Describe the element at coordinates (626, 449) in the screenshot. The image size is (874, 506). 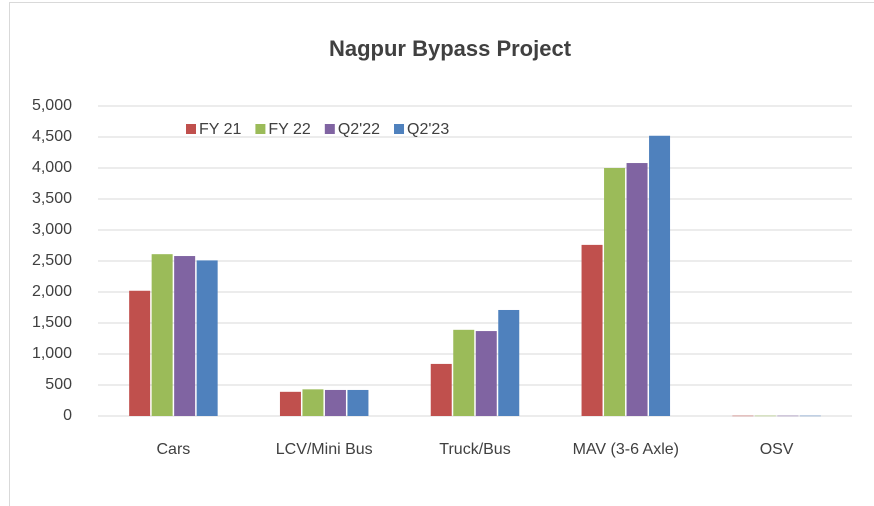
I see `x-tick-label: MAV (3-6 Axle)` at that location.